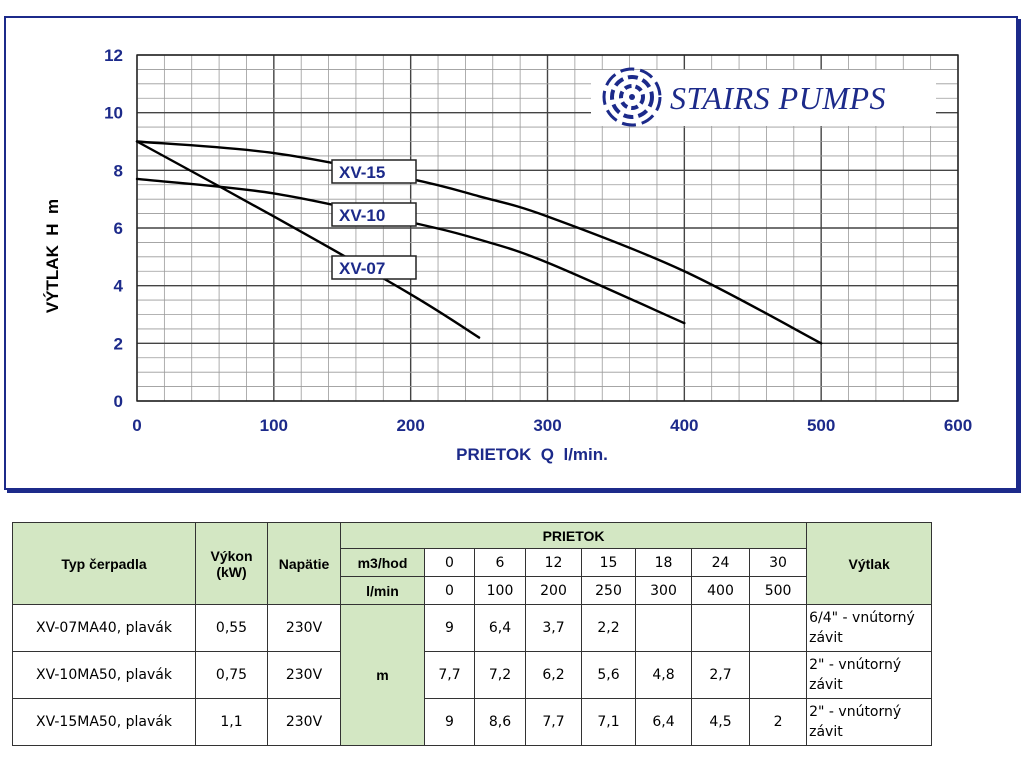 The width and height of the screenshot is (1024, 768). I want to click on header-power: Výkon (kW), so click(231, 563).